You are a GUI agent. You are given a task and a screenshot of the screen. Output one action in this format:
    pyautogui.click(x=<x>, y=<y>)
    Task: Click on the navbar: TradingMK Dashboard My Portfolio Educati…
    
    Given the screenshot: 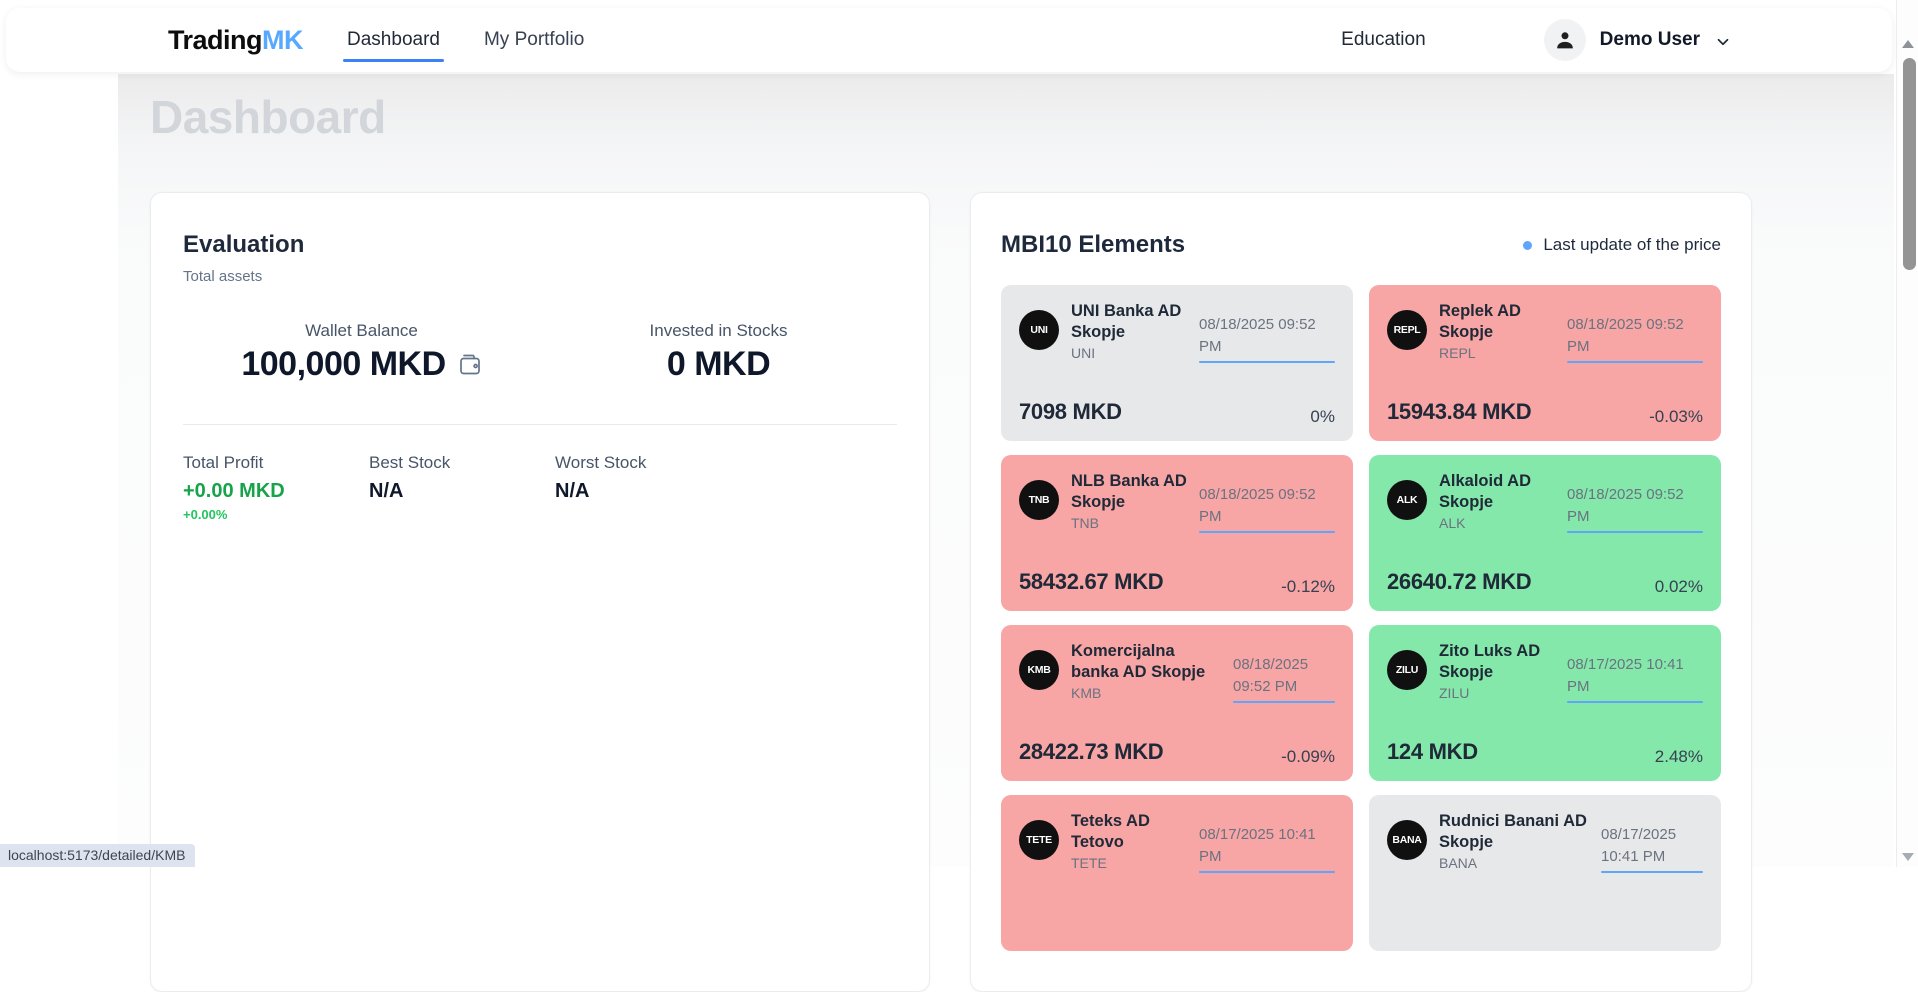 What is the action you would take?
    pyautogui.click(x=949, y=40)
    